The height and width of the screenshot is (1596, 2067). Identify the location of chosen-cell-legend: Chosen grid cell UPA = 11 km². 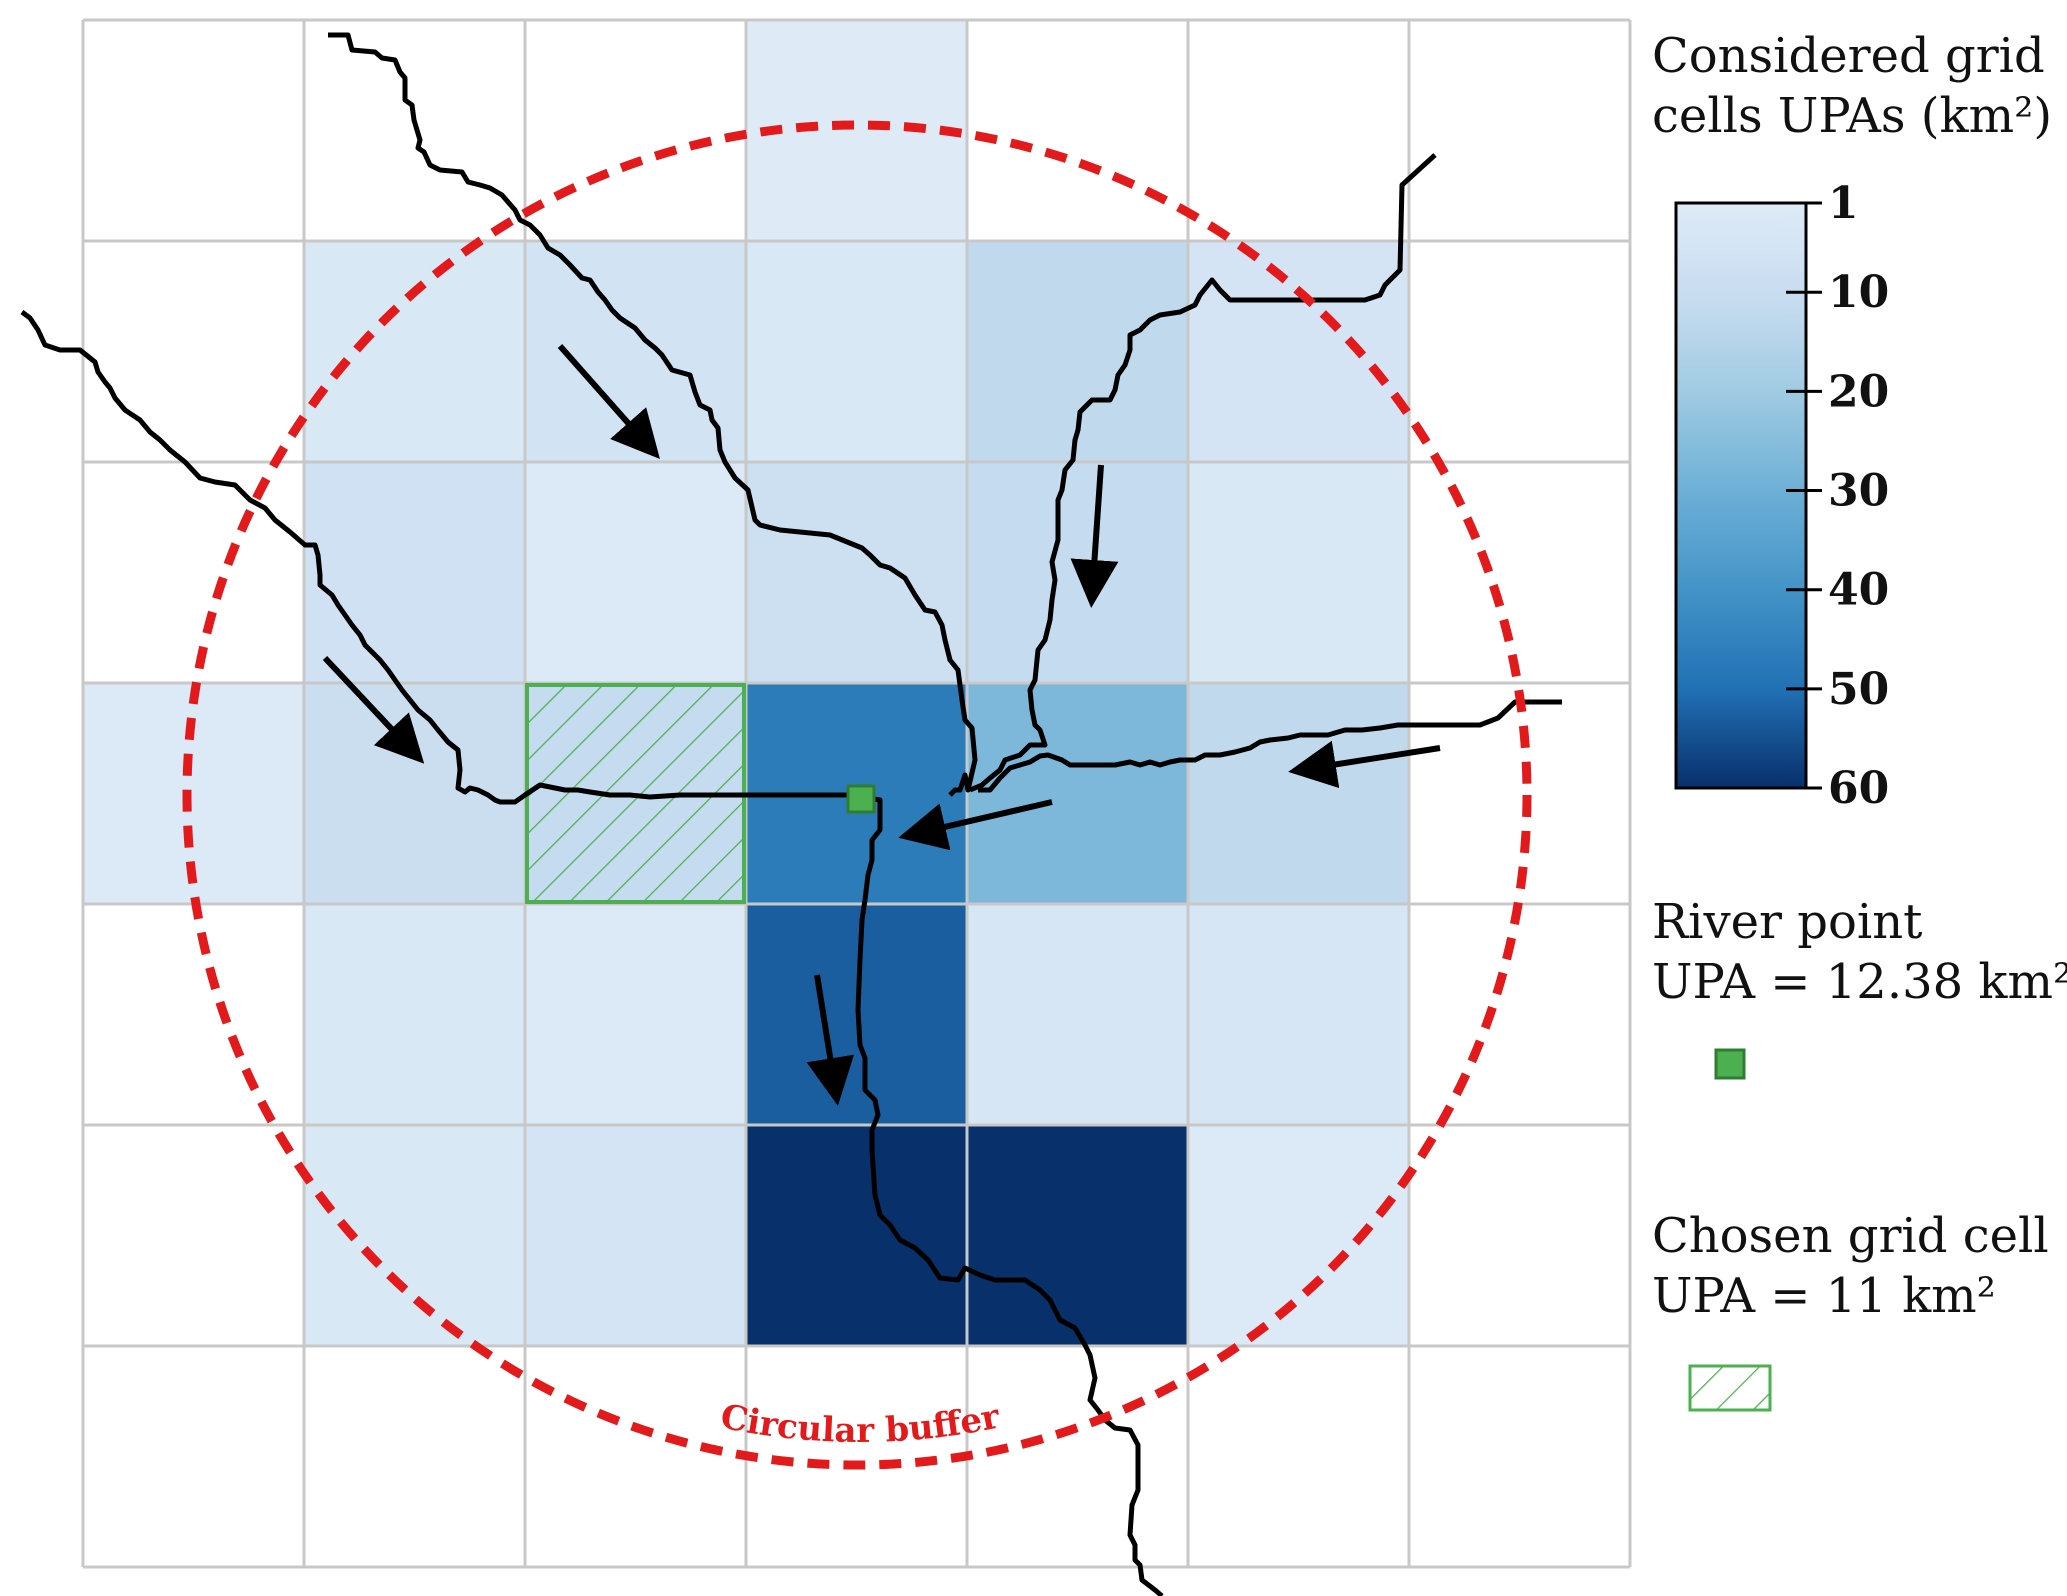
(1850, 1310).